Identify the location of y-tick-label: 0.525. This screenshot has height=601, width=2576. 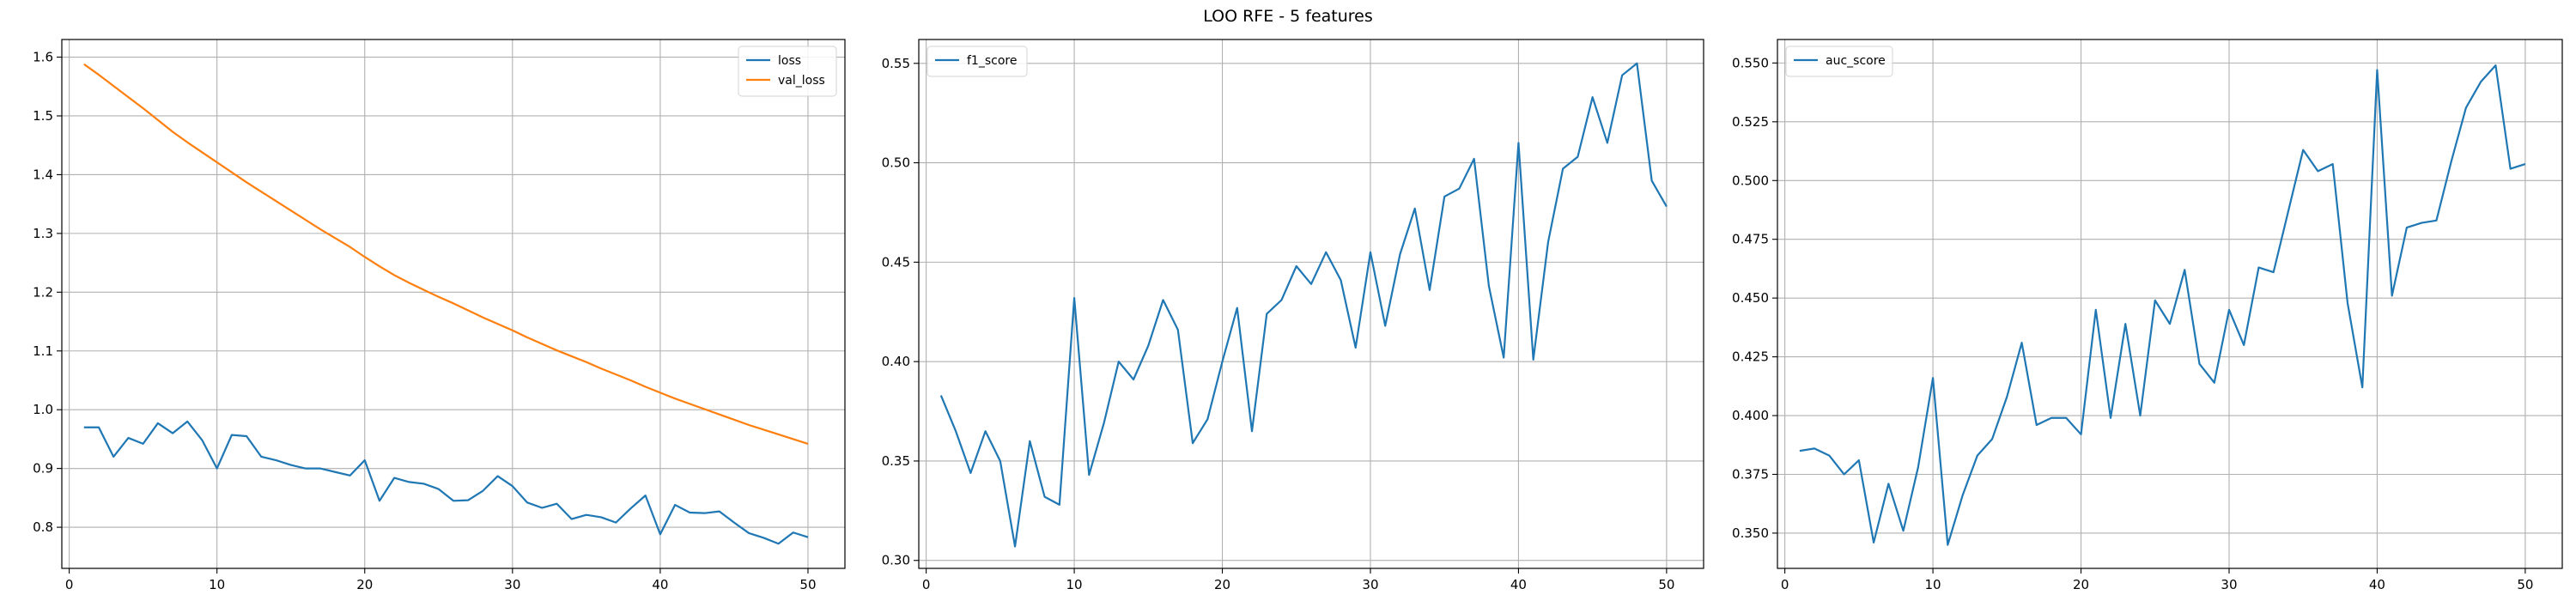
(1751, 122).